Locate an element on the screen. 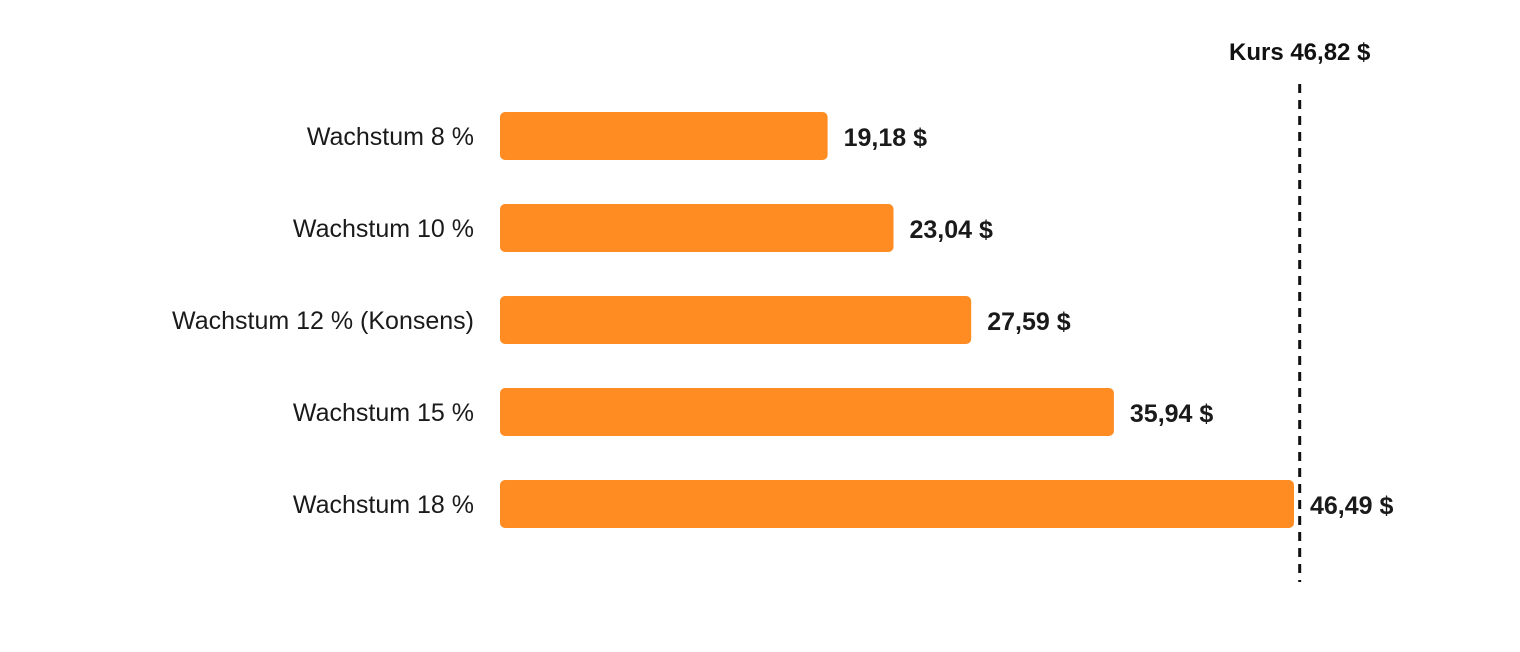 Image resolution: width=1520 pixels, height=652 pixels. category-label-3: Wachstum 12 % (Konsens) is located at coordinates (323, 321).